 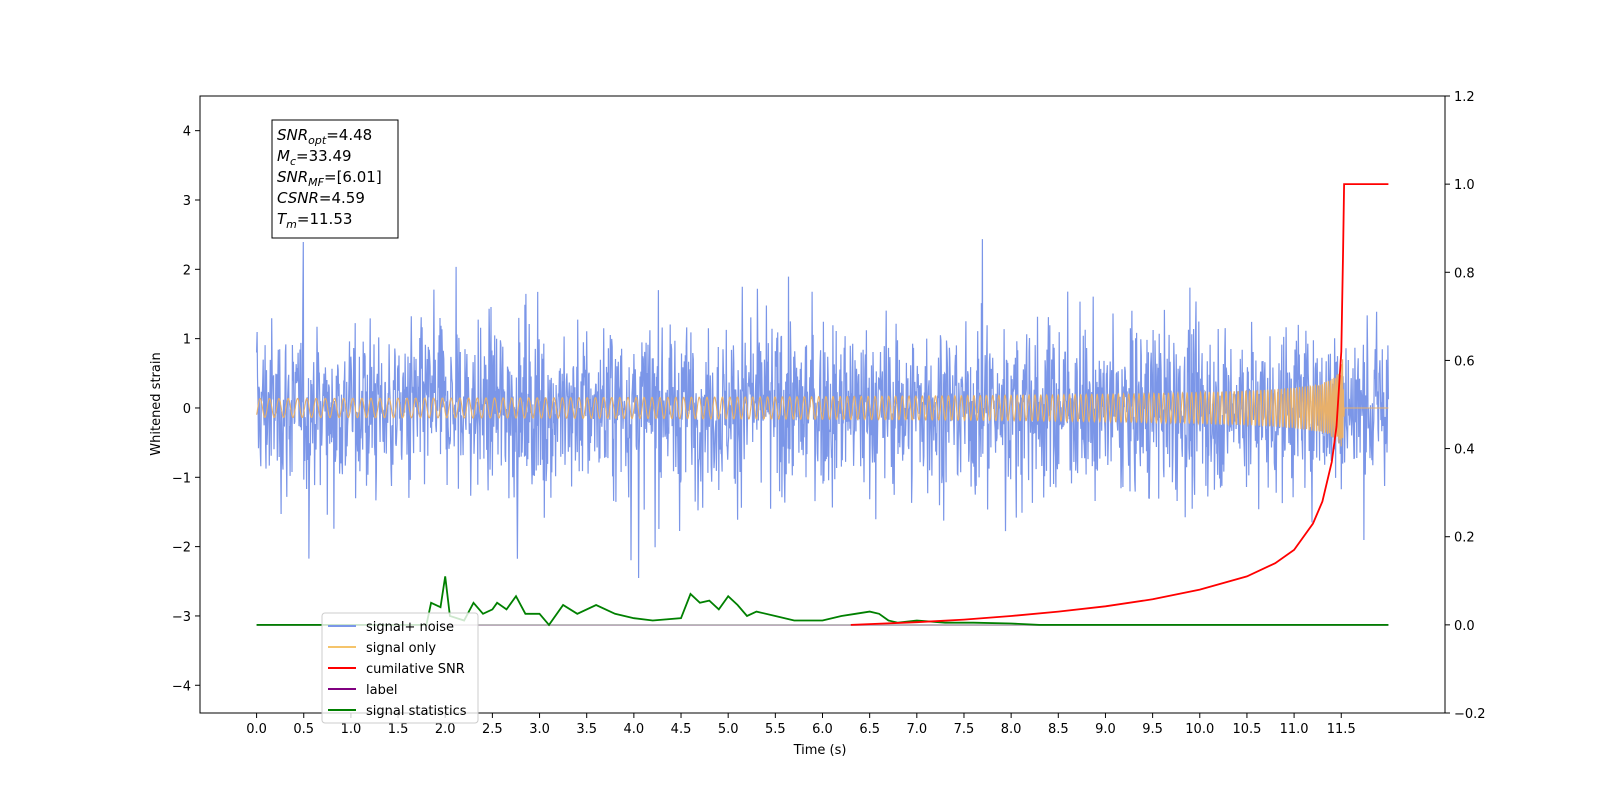 I want to click on x-tick-label: 9.0, so click(x=1105, y=729).